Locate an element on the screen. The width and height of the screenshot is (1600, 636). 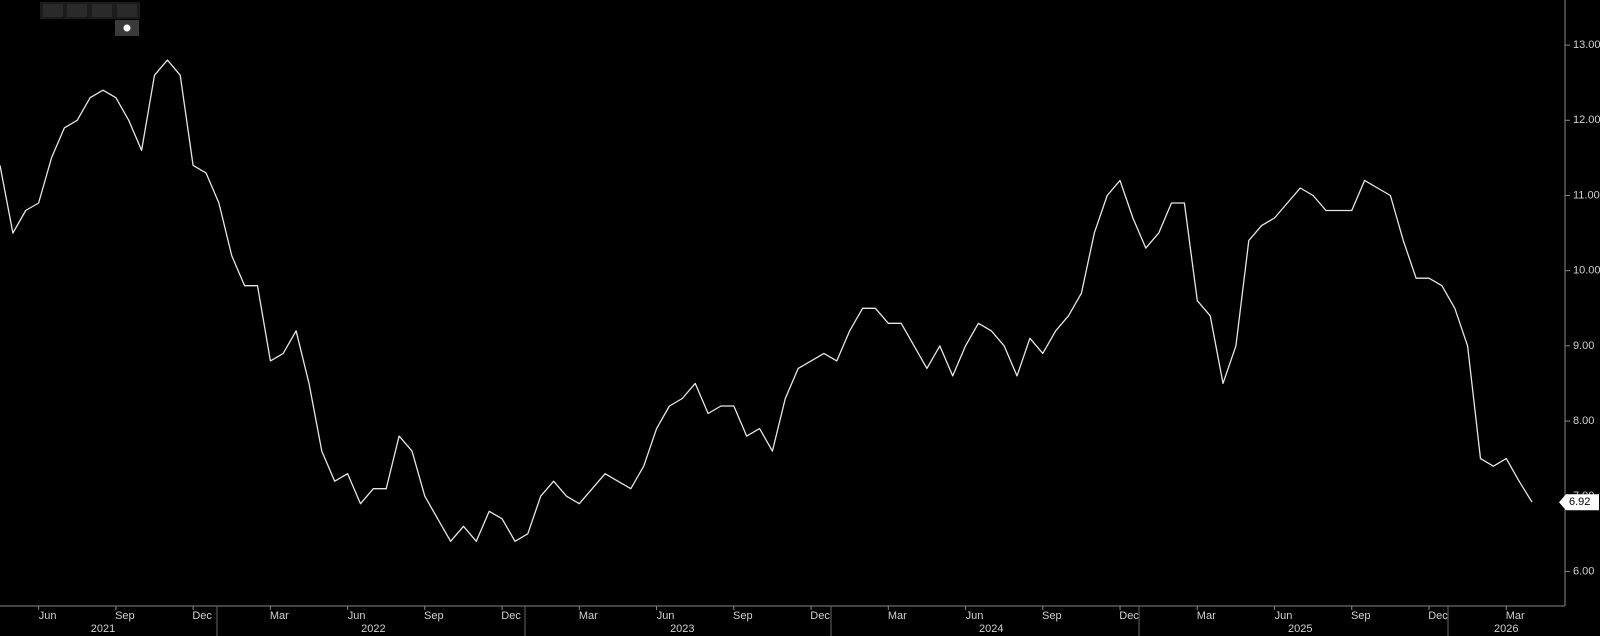
year-label: 2026 is located at coordinates (1506, 629).